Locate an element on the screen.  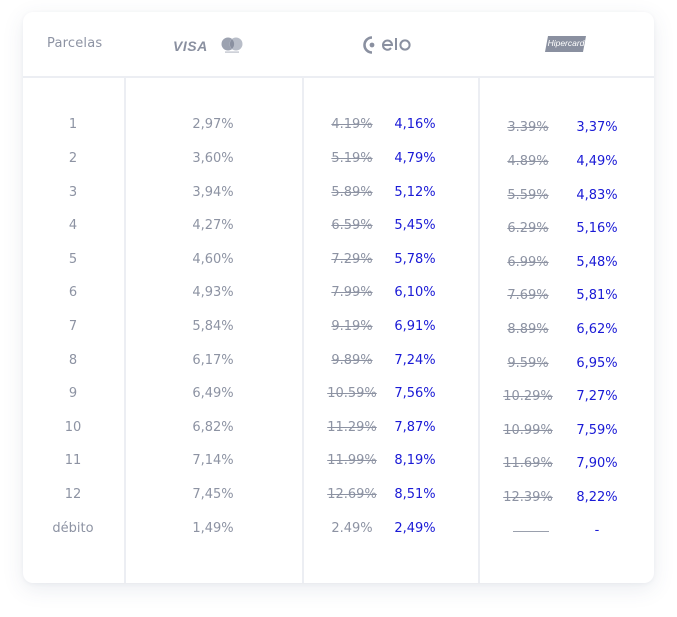
elo-old-rate: 7.29% is located at coordinates (352, 259).